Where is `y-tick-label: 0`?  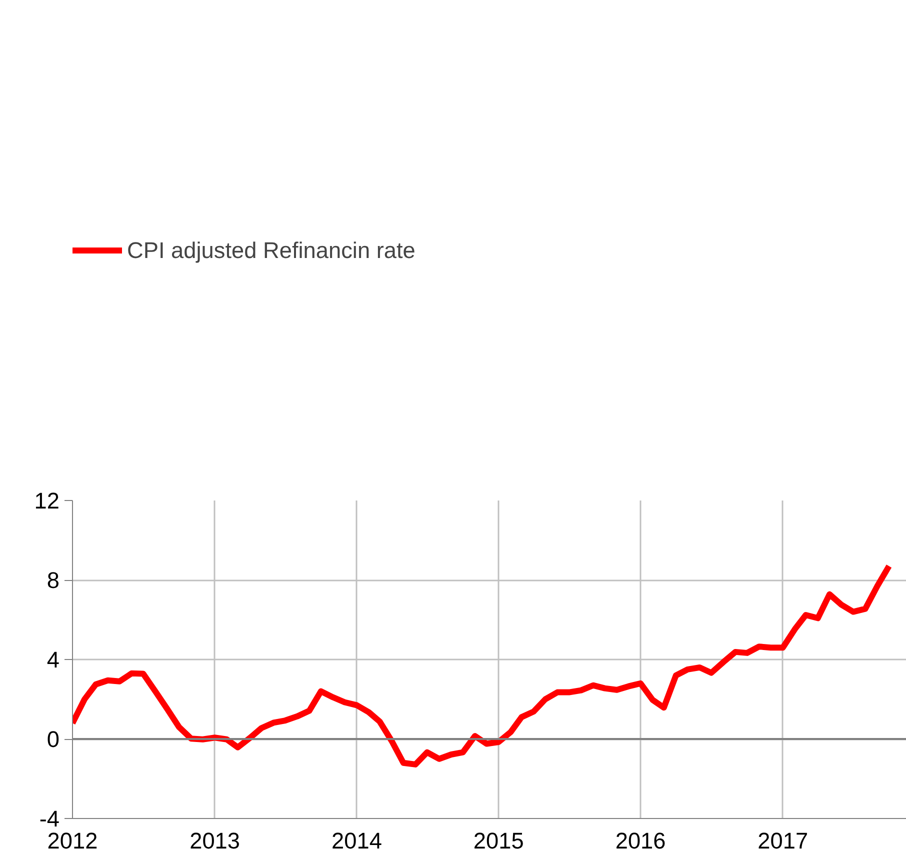
y-tick-label: 0 is located at coordinates (53, 739).